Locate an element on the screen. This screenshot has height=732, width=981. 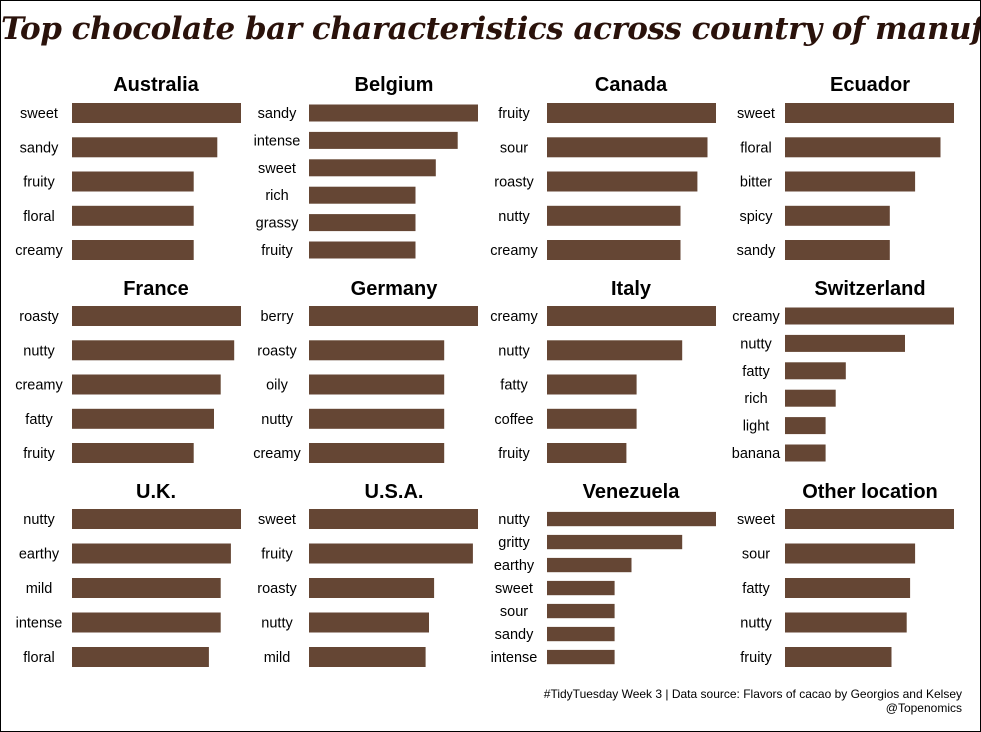
category-label: light is located at coordinates (756, 427).